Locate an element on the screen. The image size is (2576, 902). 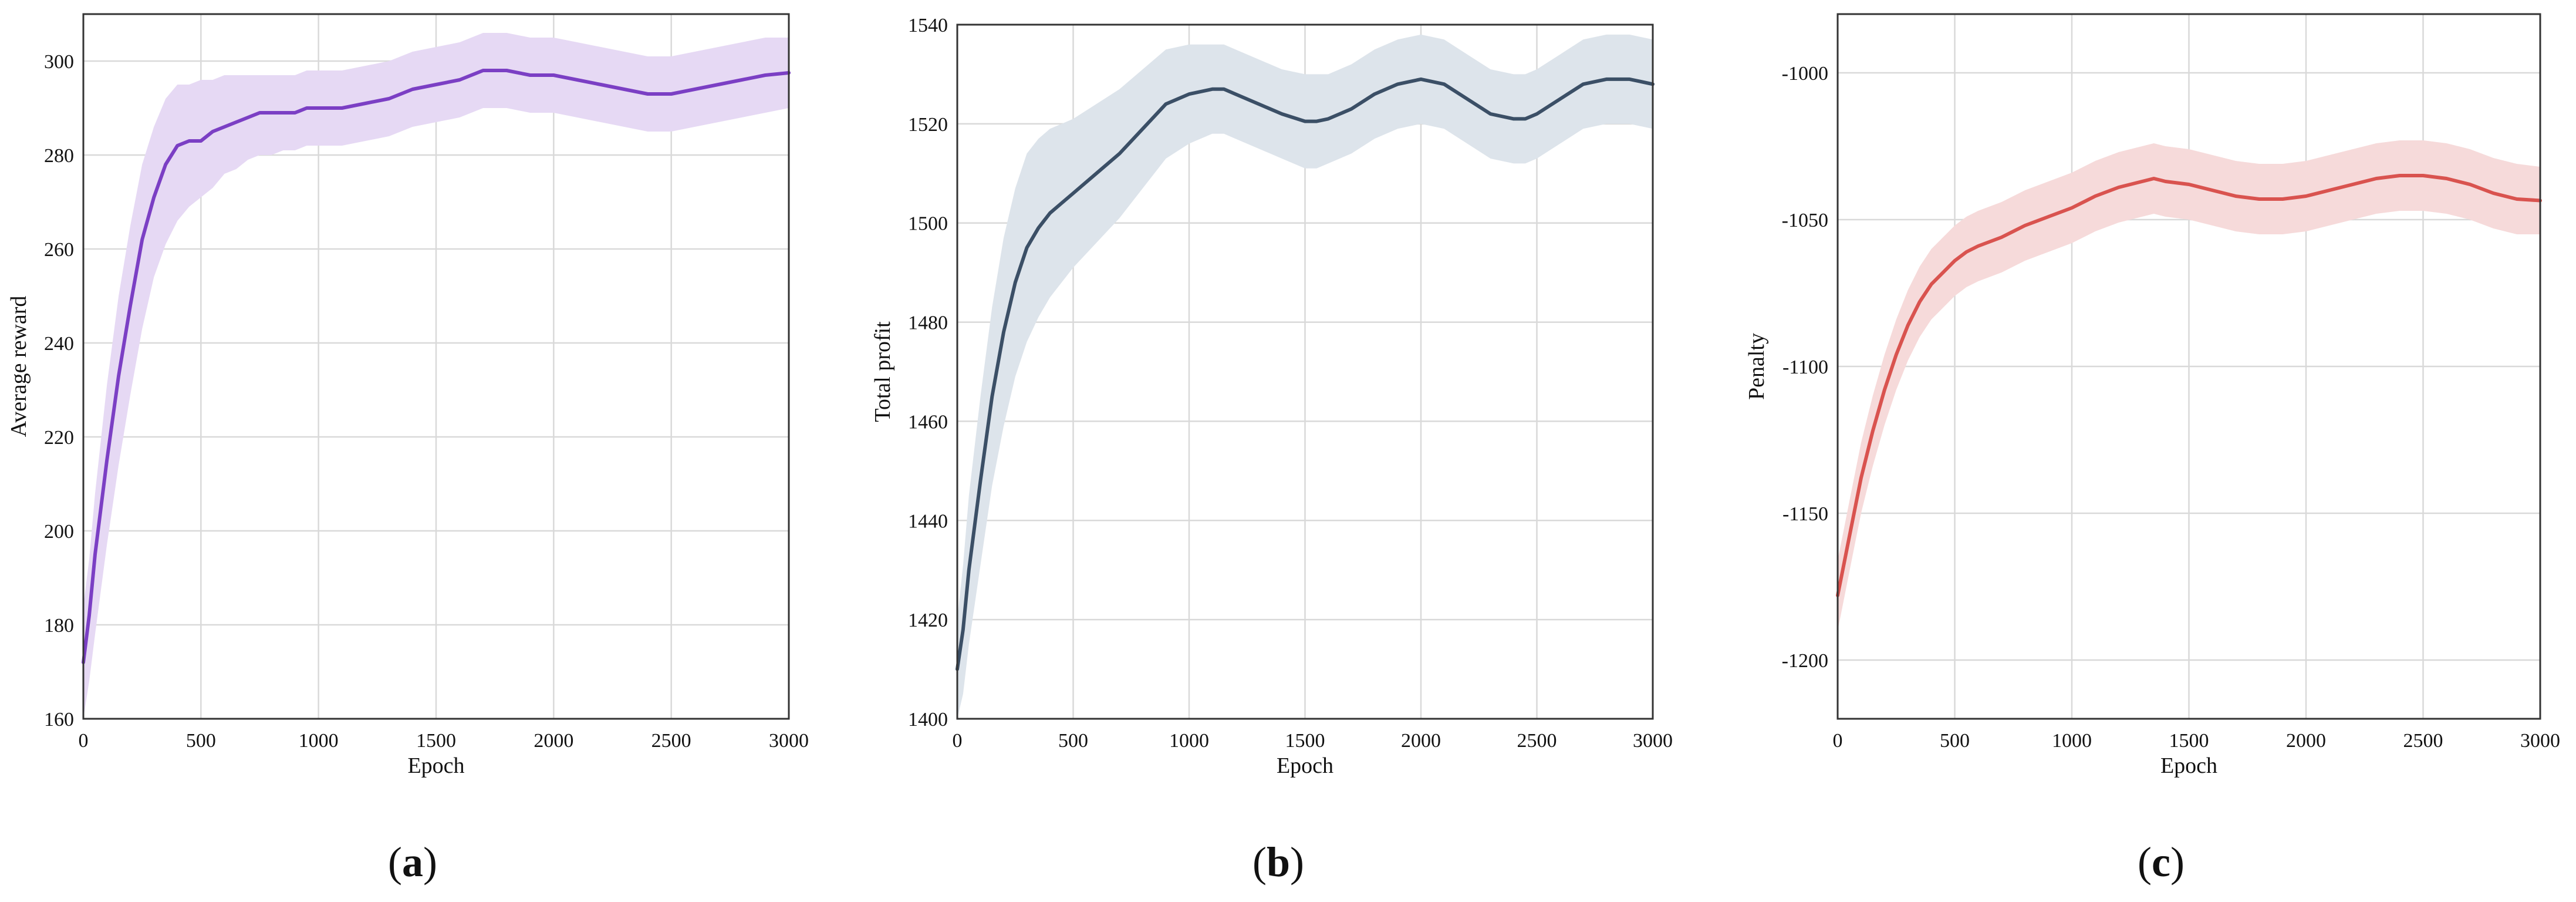
panel-label: (a) is located at coordinates (412, 863).